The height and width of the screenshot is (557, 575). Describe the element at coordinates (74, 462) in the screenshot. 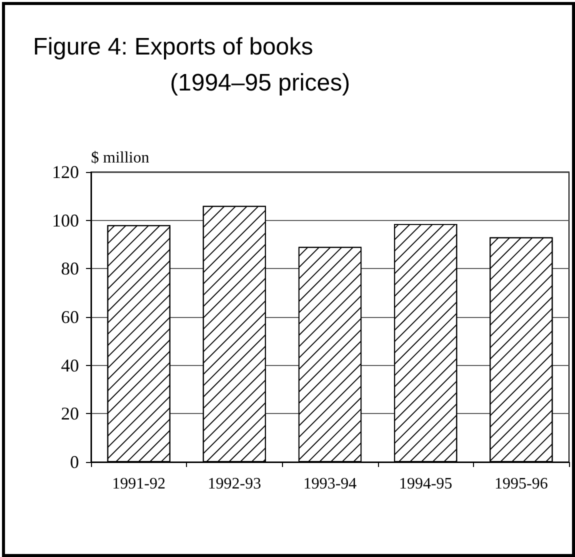

I see `y-tick-label: 0` at that location.